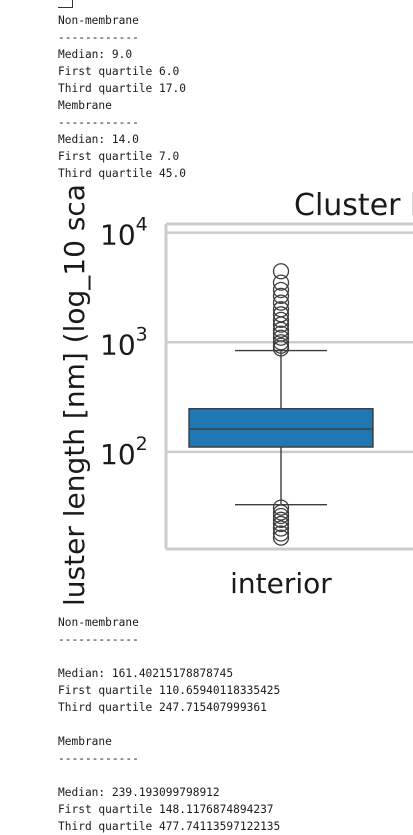  Describe the element at coordinates (65, 4) in the screenshot. I see `previous-output-border` at that location.